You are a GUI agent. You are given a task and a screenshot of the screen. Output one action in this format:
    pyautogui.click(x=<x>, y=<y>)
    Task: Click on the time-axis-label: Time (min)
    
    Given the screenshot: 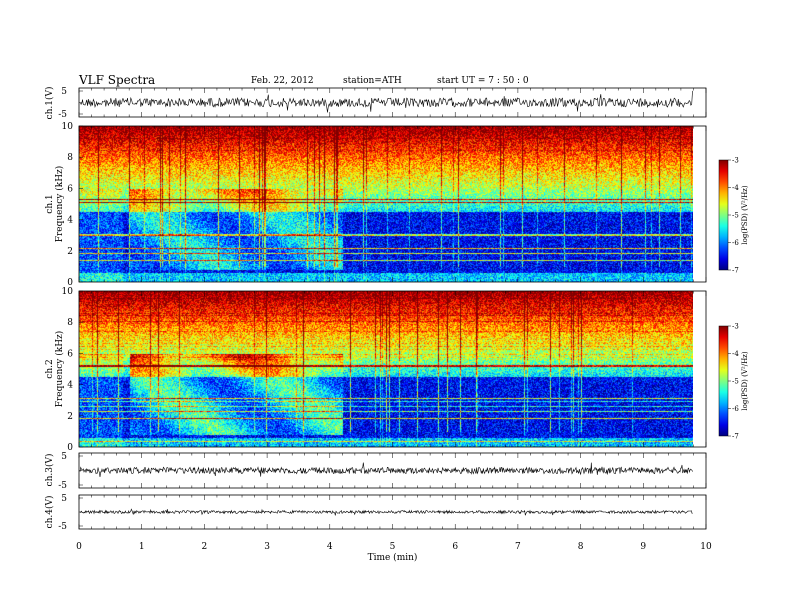 What is the action you would take?
    pyautogui.click(x=393, y=557)
    